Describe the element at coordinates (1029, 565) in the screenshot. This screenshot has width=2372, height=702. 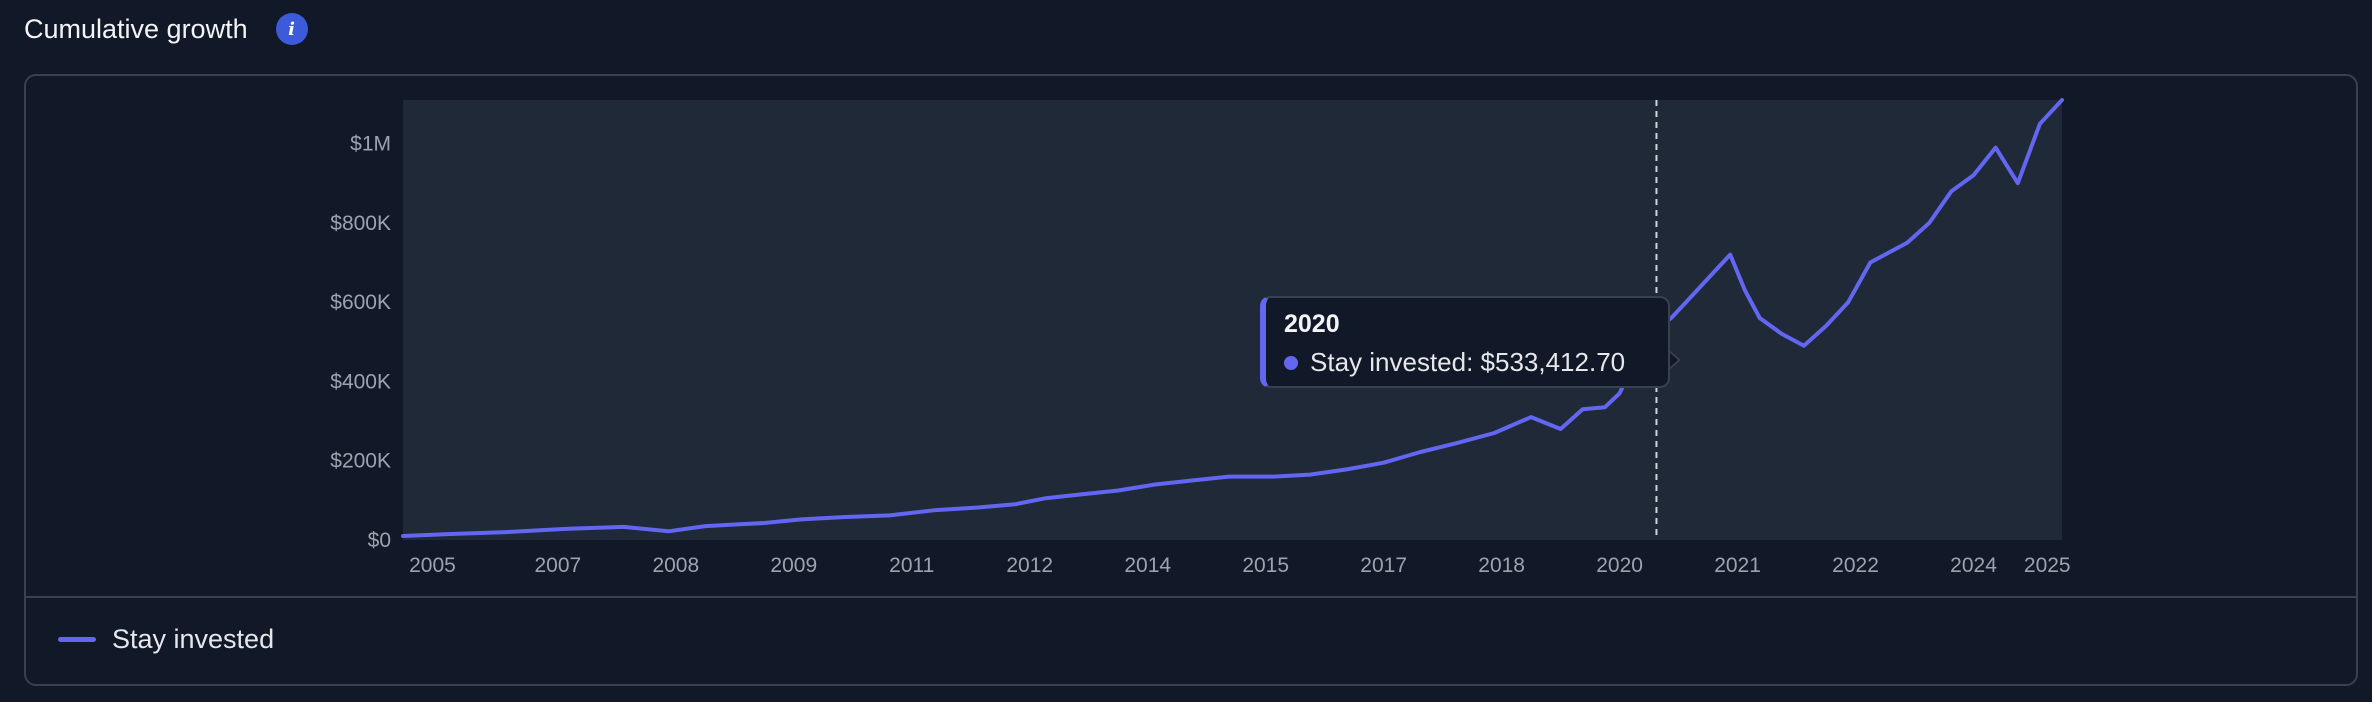
I see `x-tick-label: 2012` at that location.